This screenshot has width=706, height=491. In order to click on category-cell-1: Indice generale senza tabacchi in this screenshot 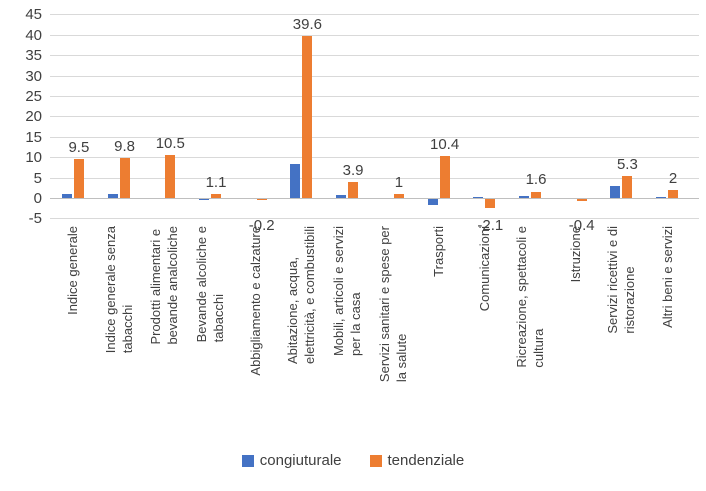, I will do `click(119, 340)`.